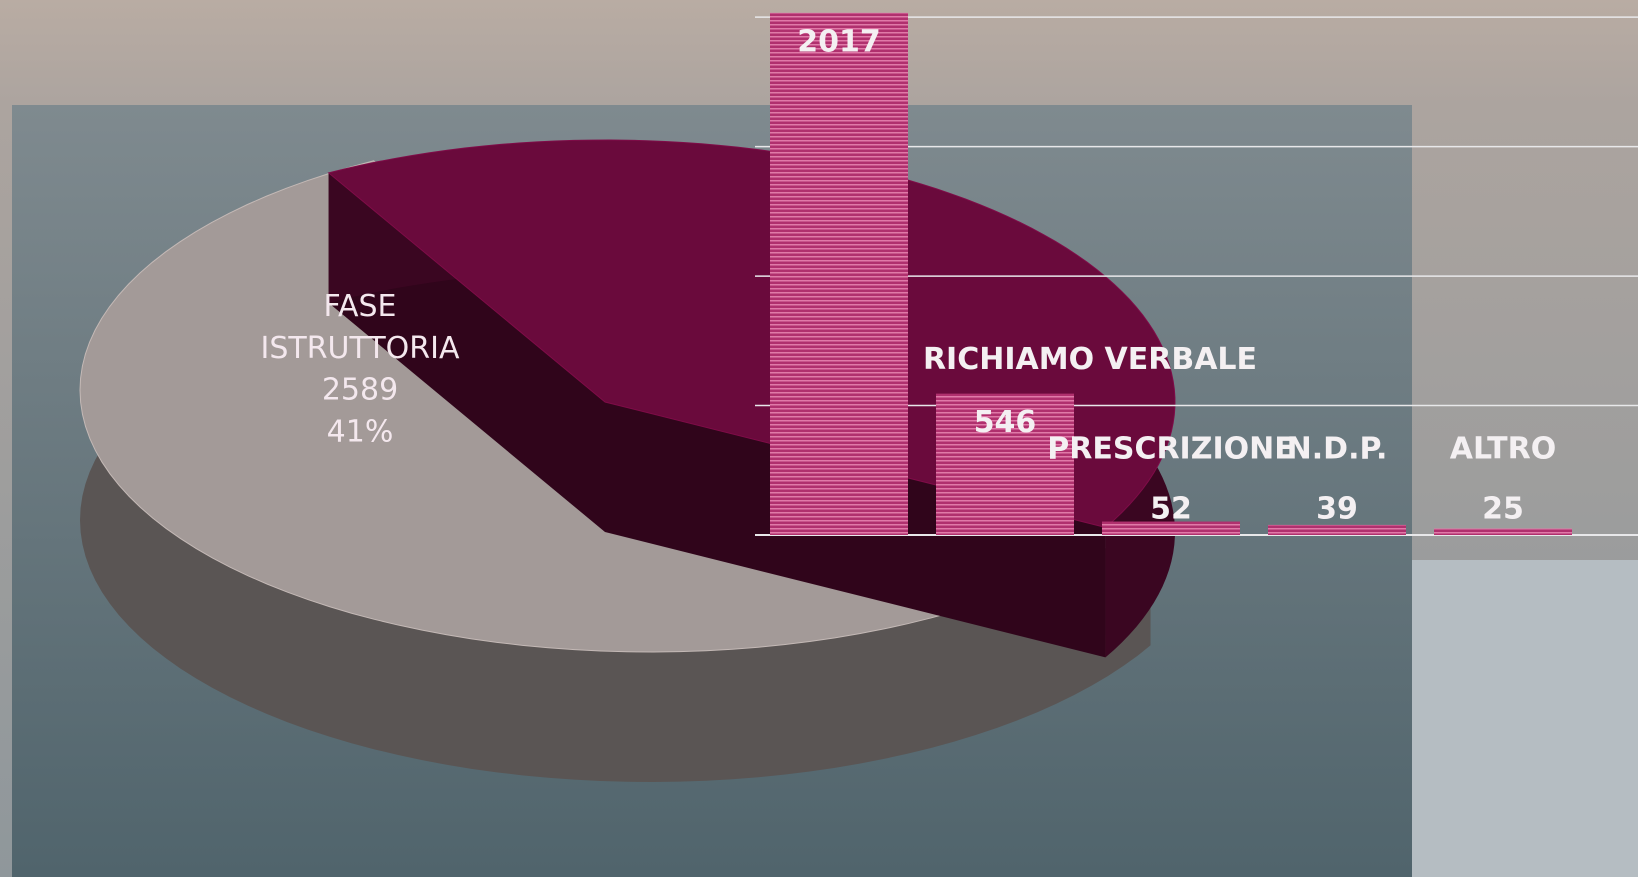 The height and width of the screenshot is (877, 1638). Describe the element at coordinates (360, 327) in the screenshot. I see `pie-category-label: FASE ISTRUTTORIA` at that location.